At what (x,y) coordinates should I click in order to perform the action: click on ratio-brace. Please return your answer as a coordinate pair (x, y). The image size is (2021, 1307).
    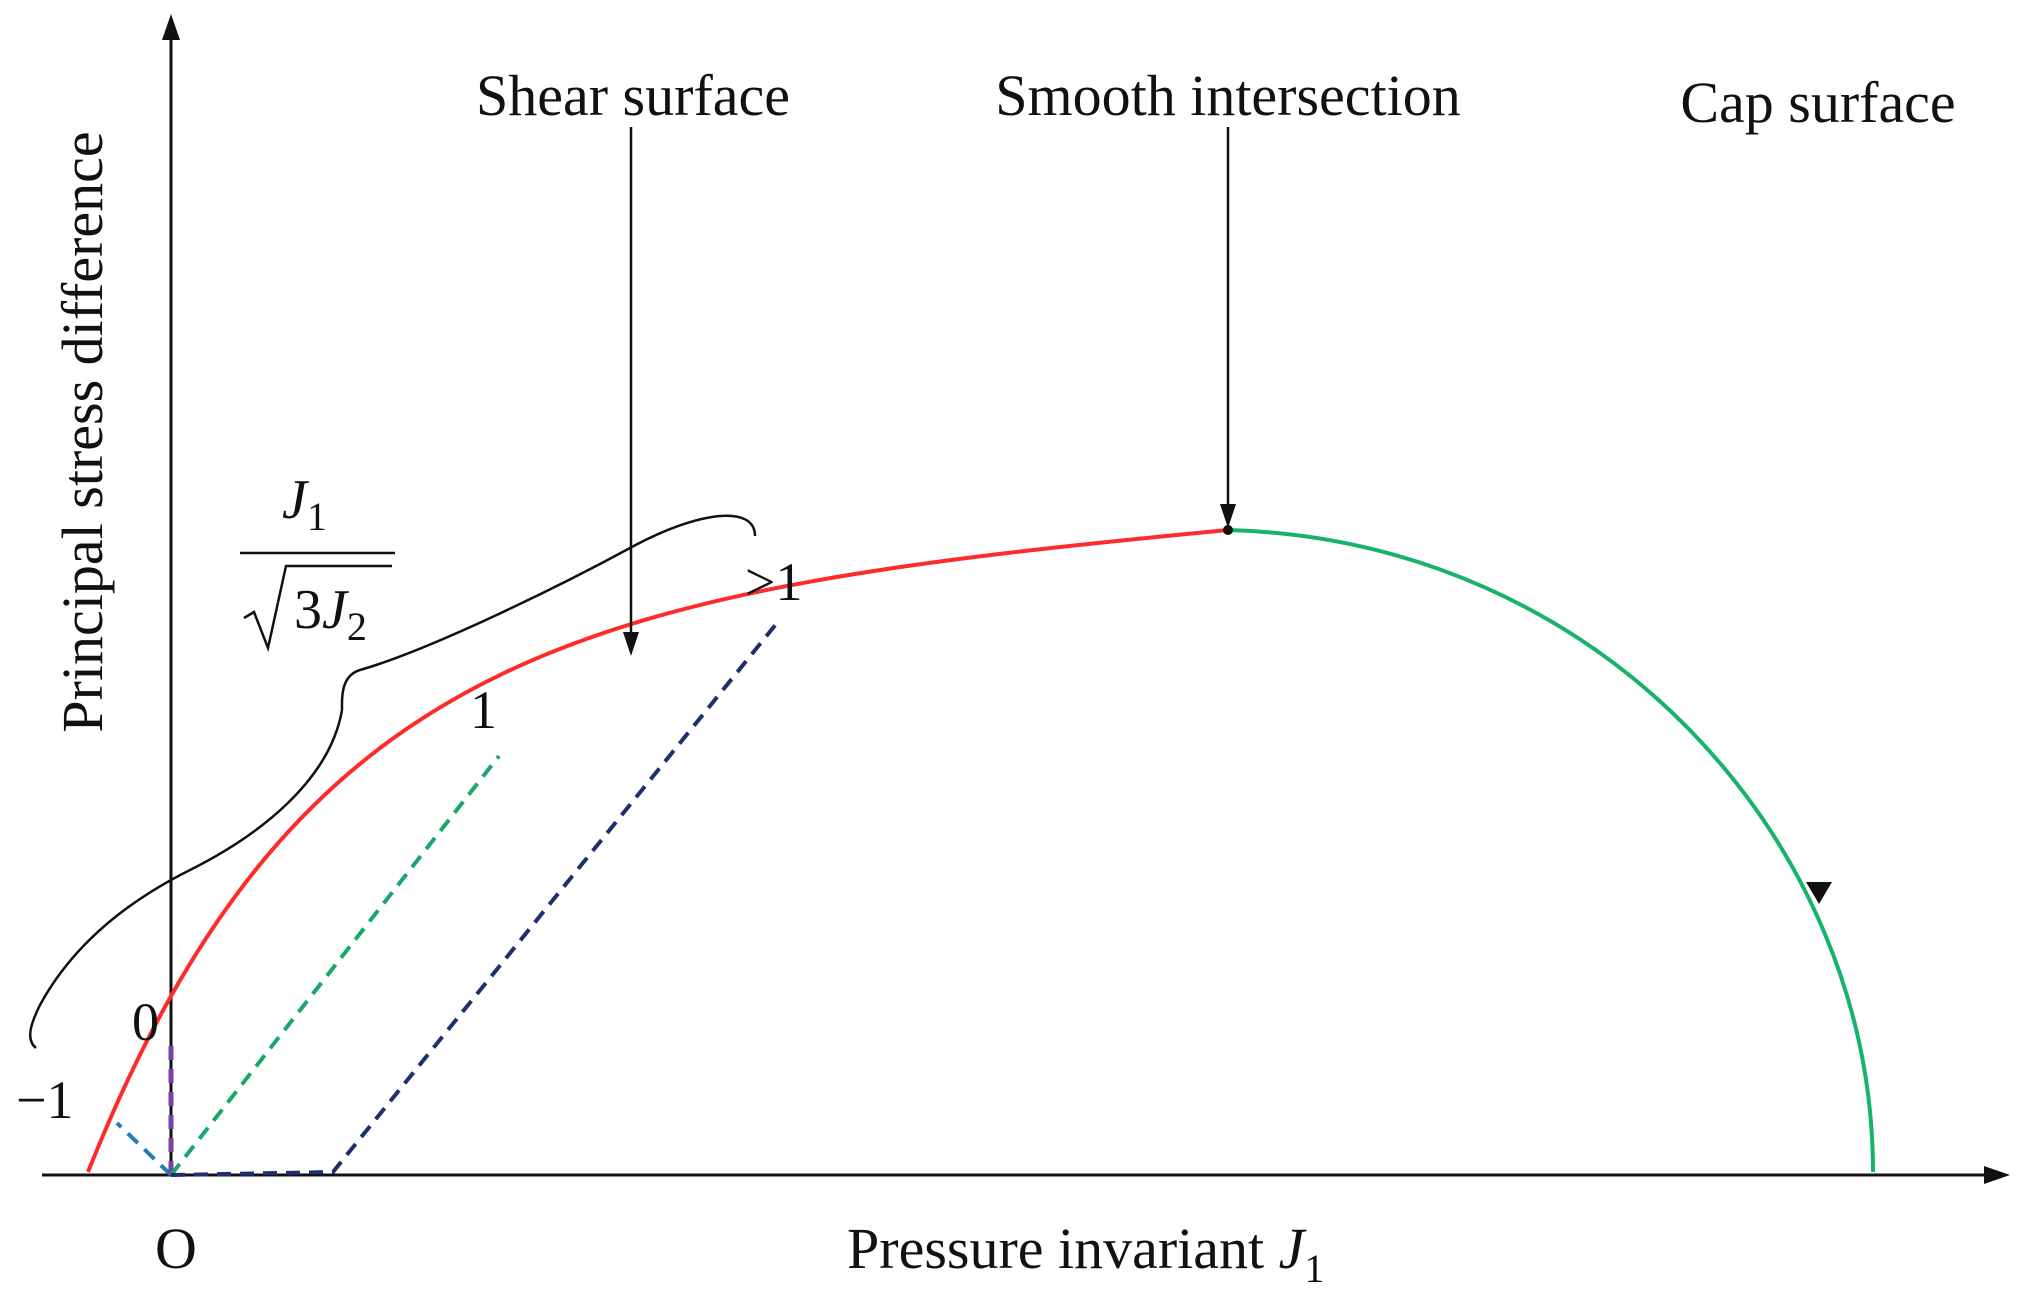
    Looking at the image, I should click on (392, 781).